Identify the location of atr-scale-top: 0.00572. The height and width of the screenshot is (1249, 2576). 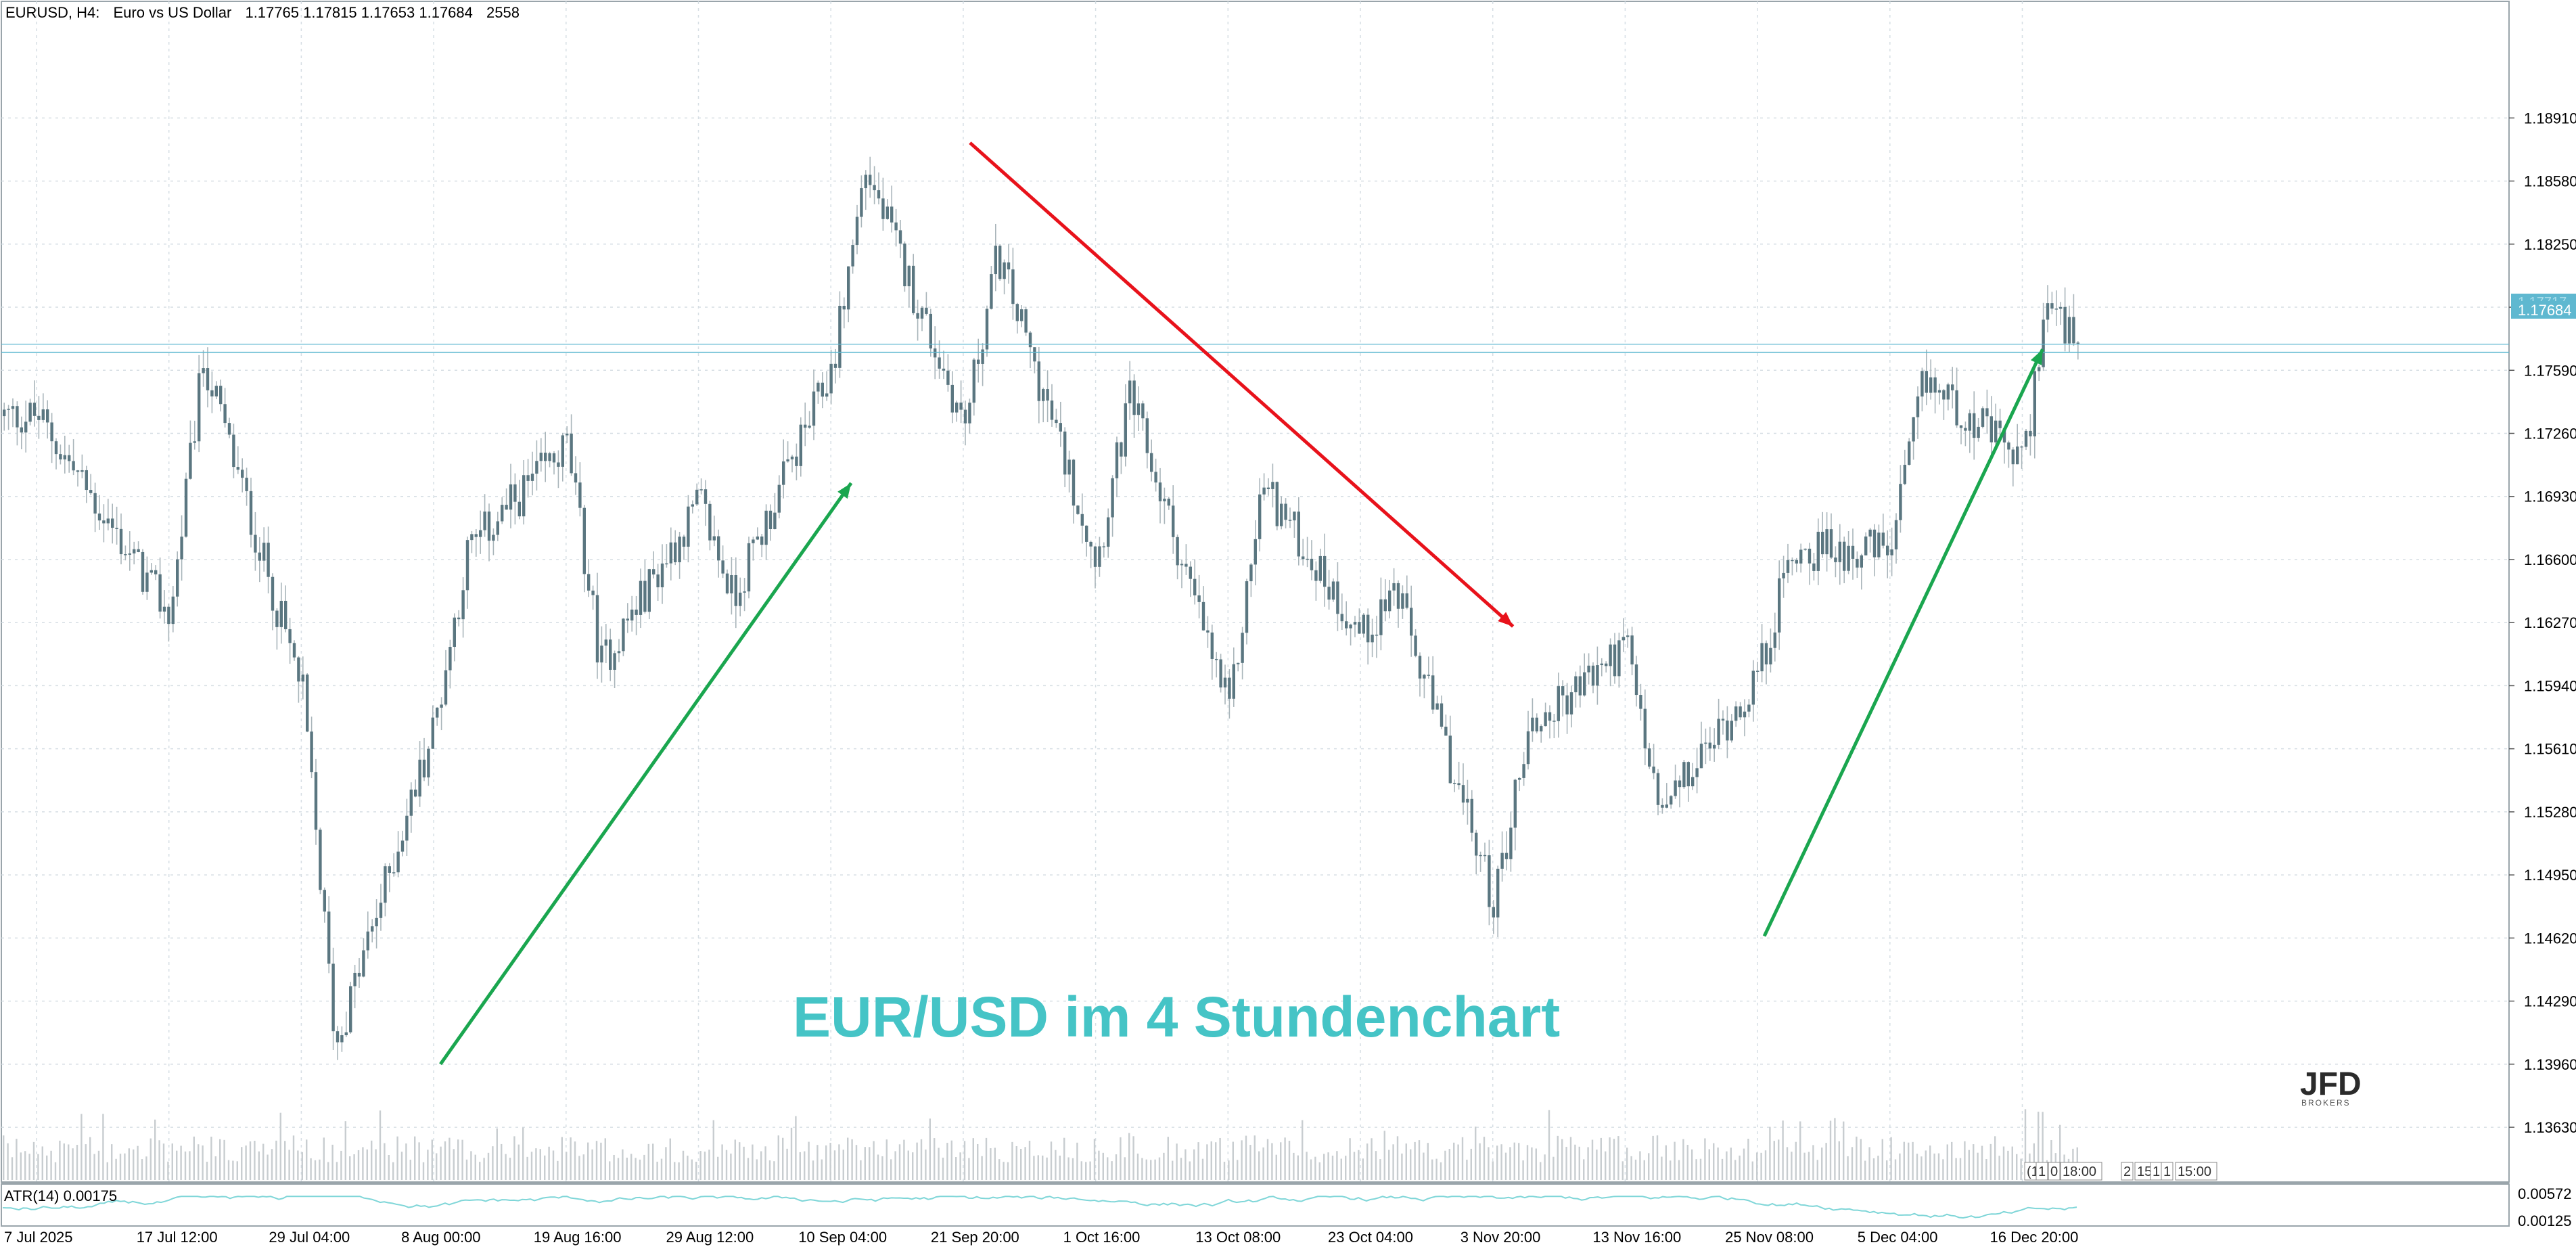
(2545, 1193).